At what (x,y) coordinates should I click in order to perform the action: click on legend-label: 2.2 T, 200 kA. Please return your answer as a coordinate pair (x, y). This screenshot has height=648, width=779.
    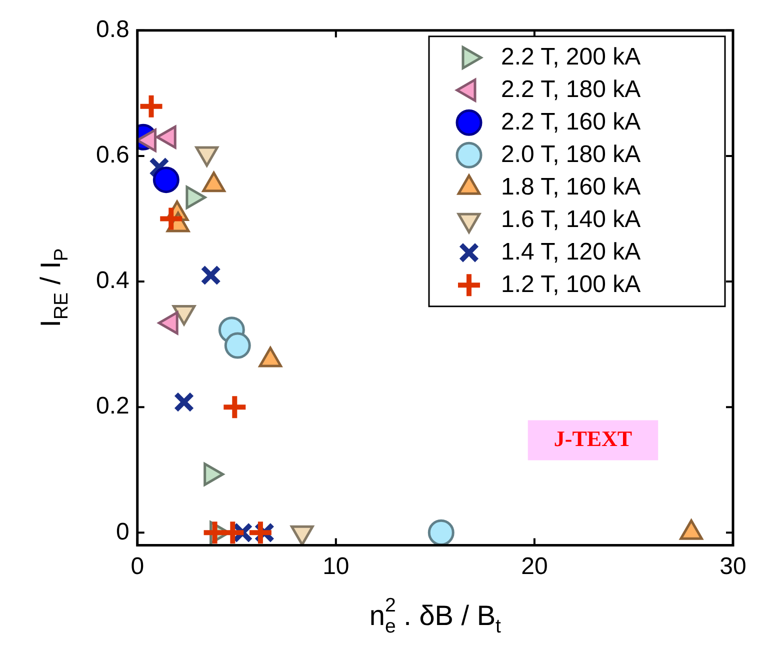
    Looking at the image, I should click on (571, 56).